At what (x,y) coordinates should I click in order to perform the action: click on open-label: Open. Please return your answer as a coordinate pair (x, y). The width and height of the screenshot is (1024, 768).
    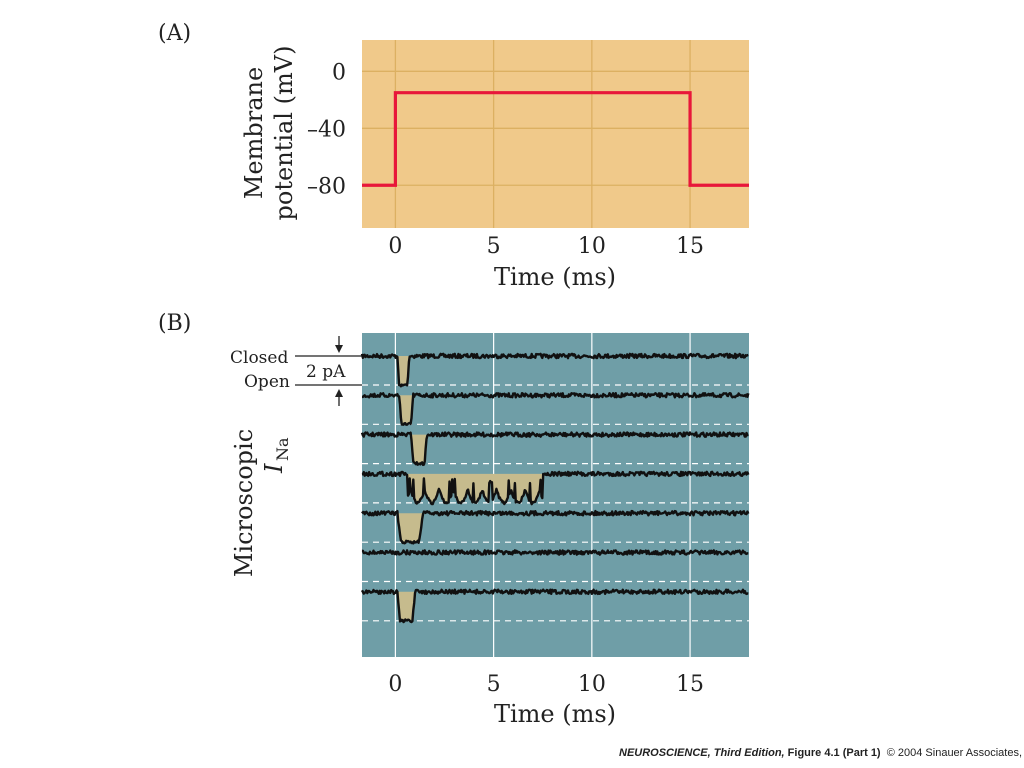
    Looking at the image, I should click on (267, 382).